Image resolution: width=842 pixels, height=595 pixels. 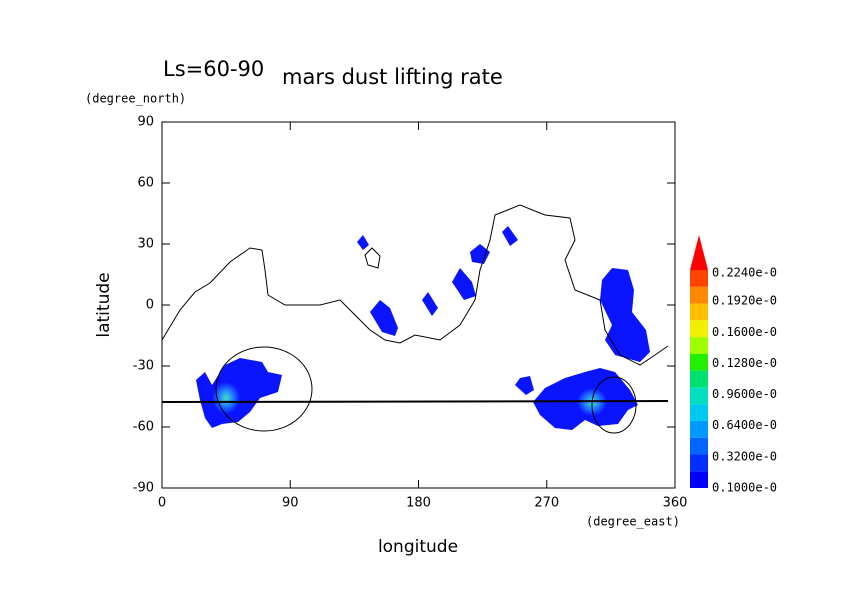 What do you see at coordinates (143, 366) in the screenshot?
I see `y-tick-label: -30` at bounding box center [143, 366].